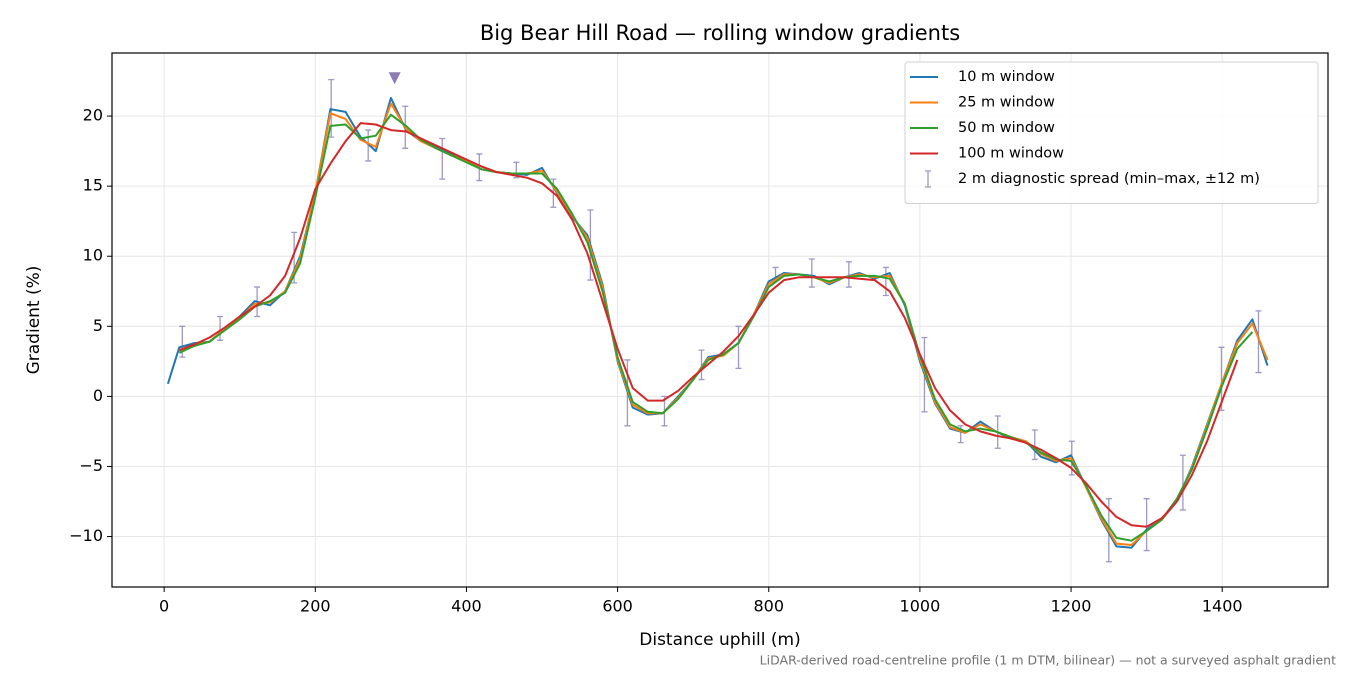 The width and height of the screenshot is (1350, 675). I want to click on x-tick-label: 1400, so click(1222, 606).